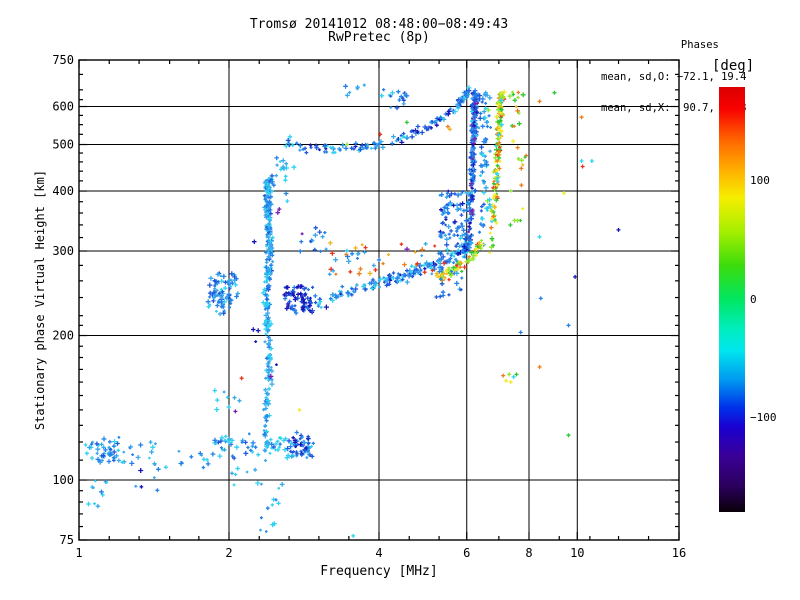 This screenshot has width=800, height=600. I want to click on svg-text: 600, so click(63, 107).